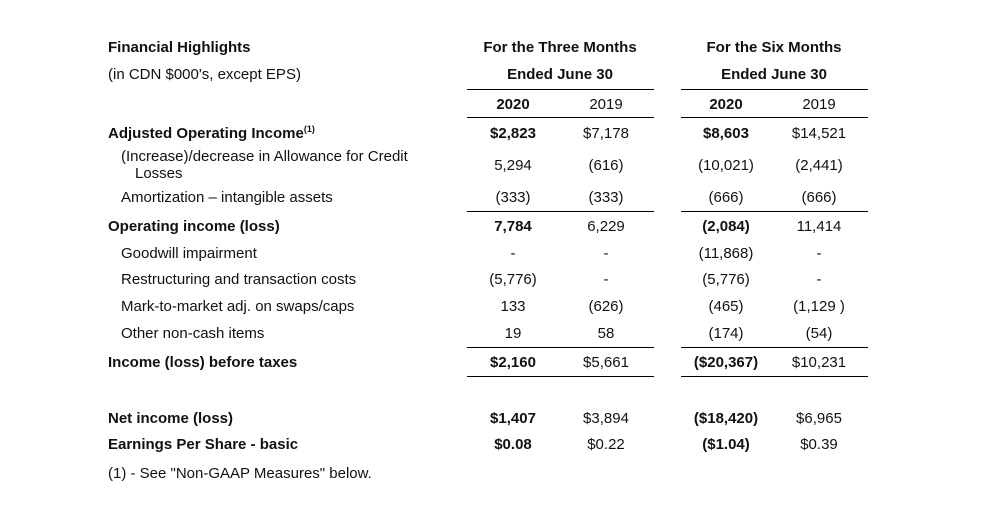 Image resolution: width=994 pixels, height=526 pixels. I want to click on row-label: Net income (loss), so click(171, 418).